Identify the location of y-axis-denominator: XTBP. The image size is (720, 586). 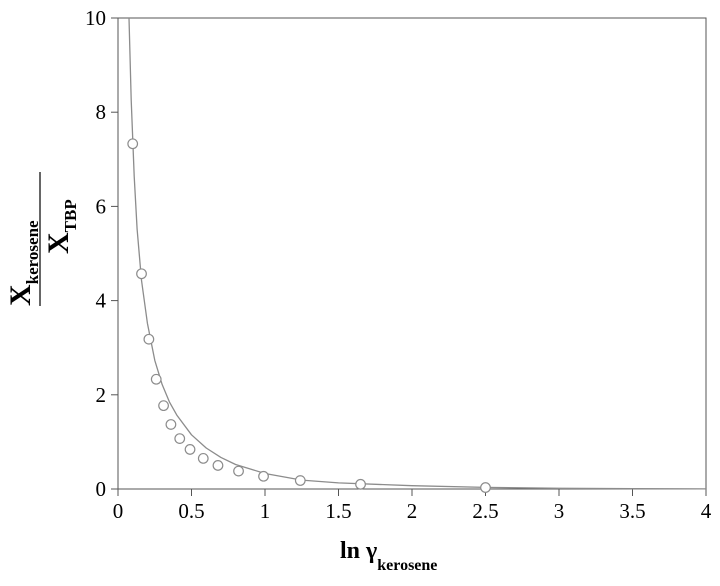
(61, 226).